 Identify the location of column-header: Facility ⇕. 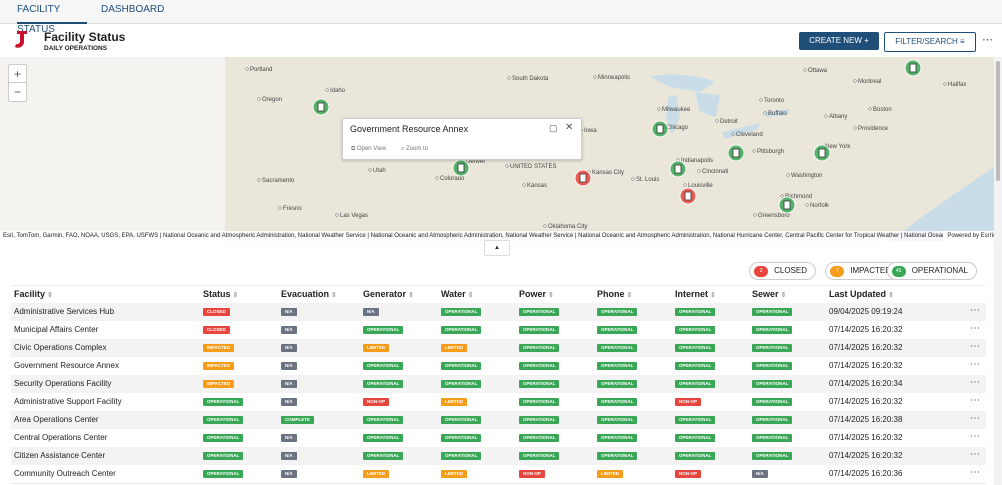
(33, 294).